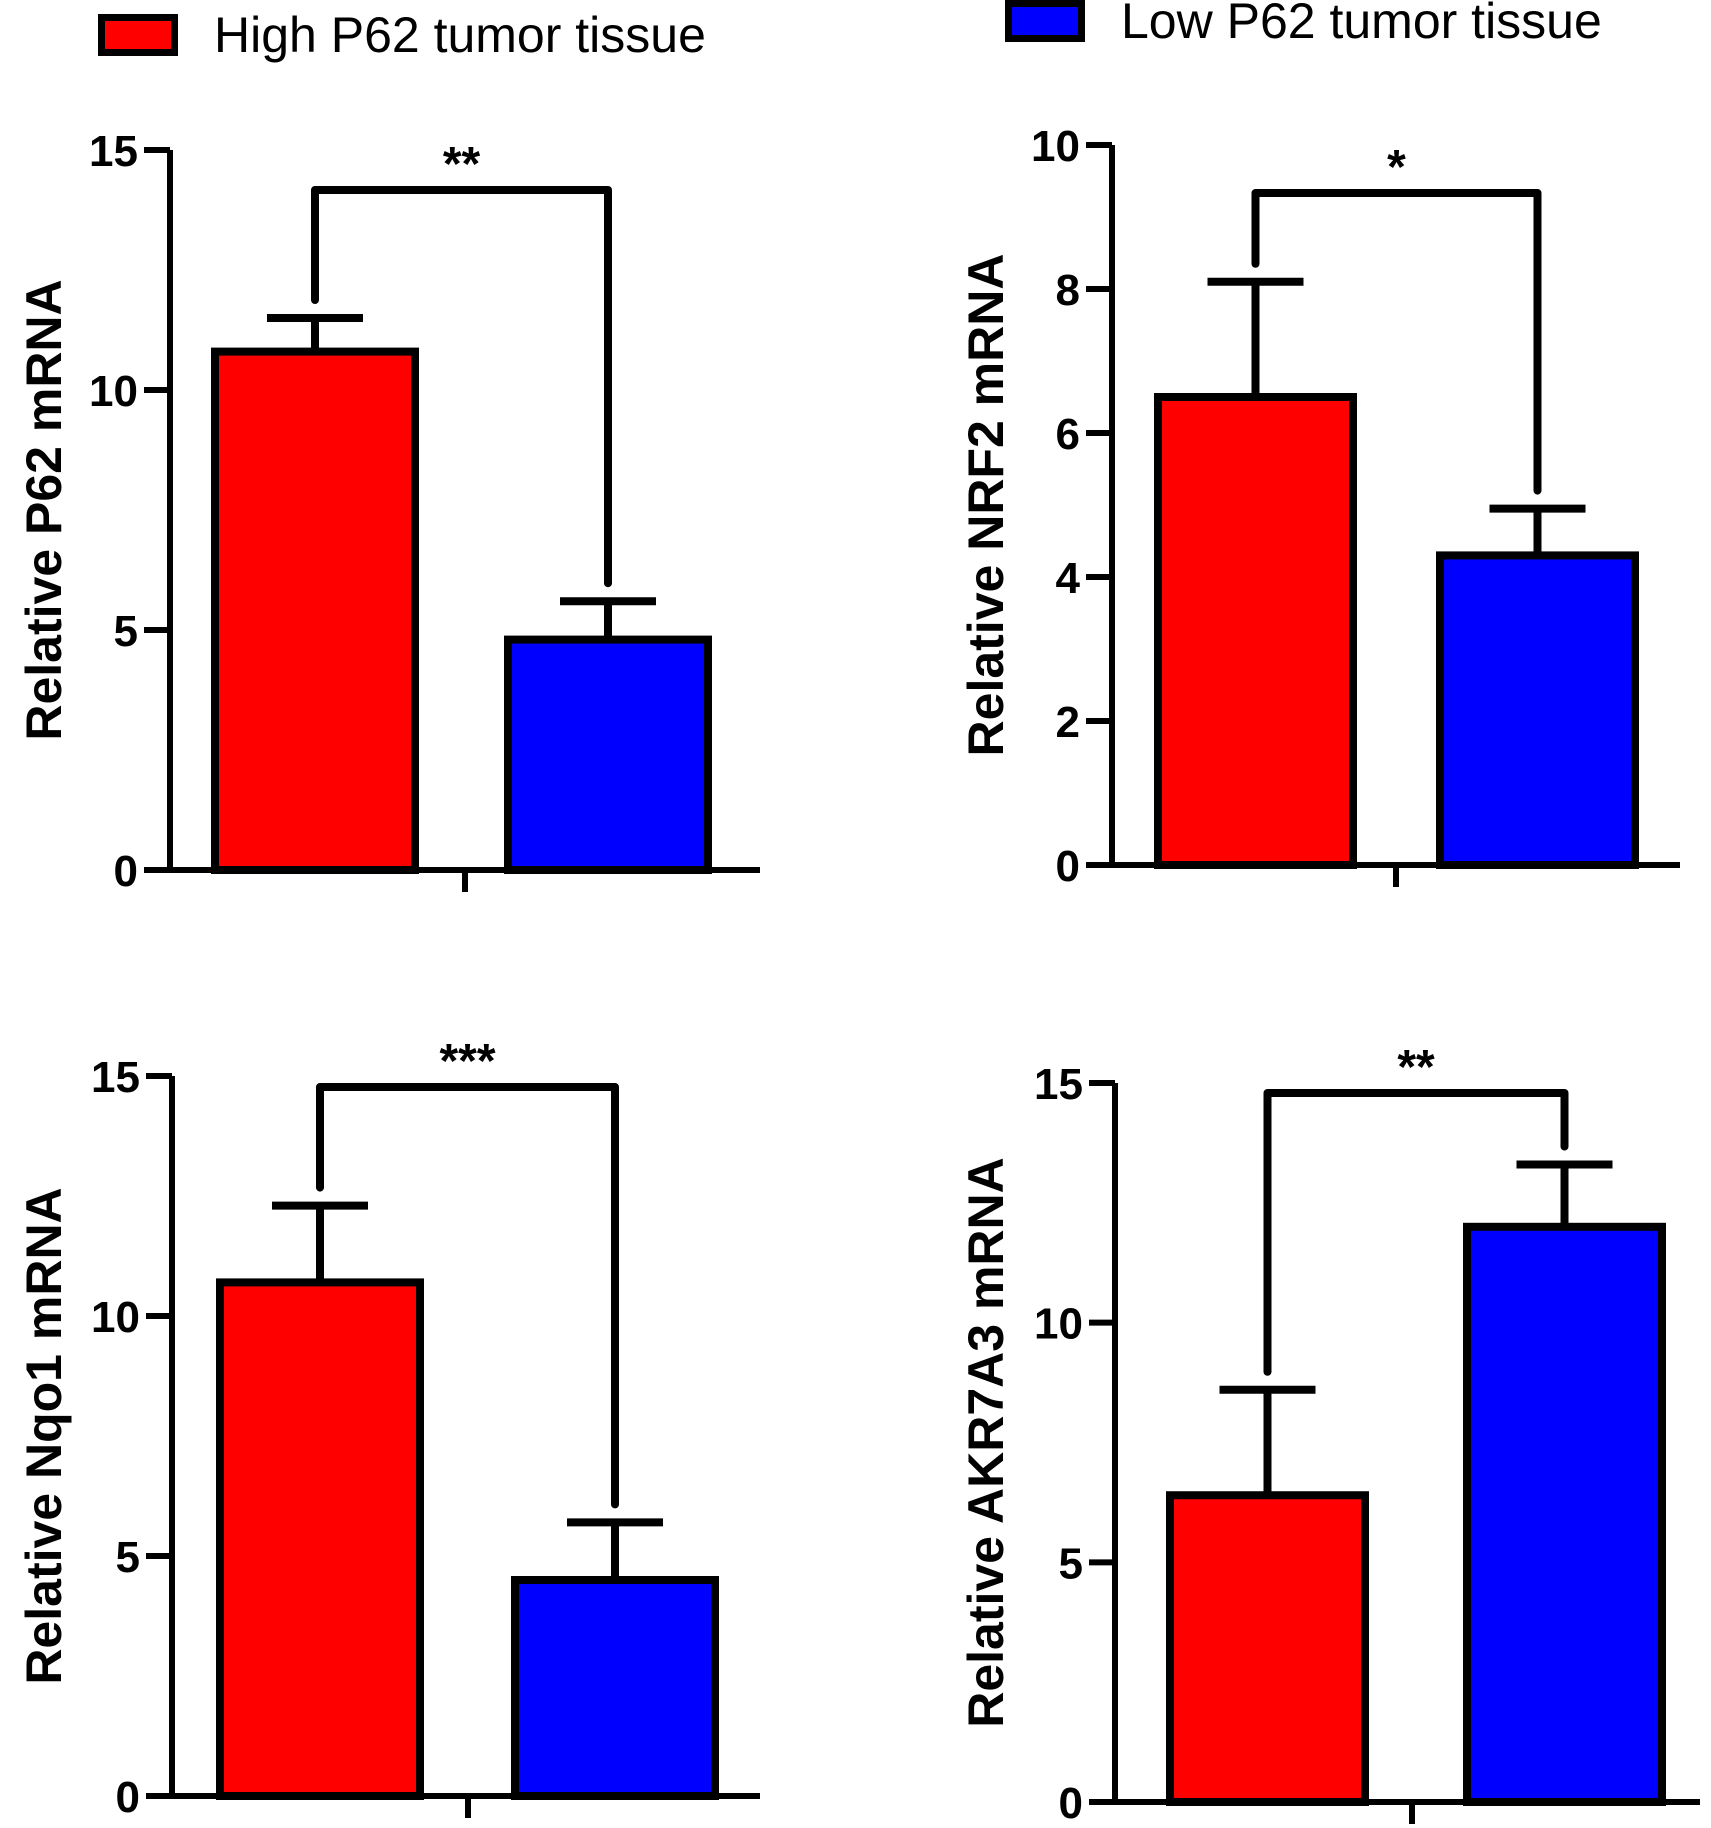  Describe the element at coordinates (1068, 290) in the screenshot. I see `y-tick-label: 8` at that location.